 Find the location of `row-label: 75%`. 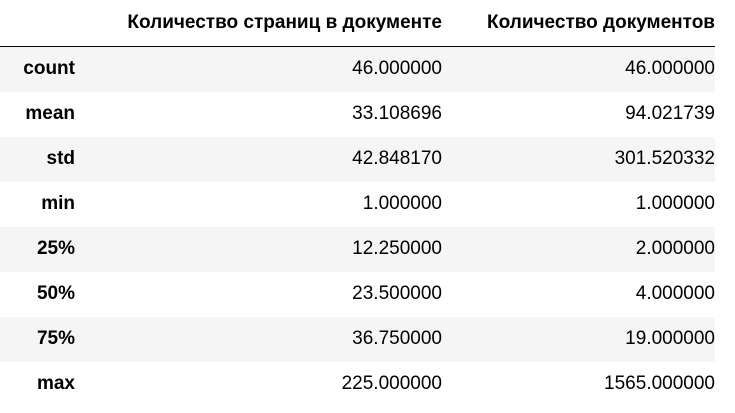

row-label: 75% is located at coordinates (55, 338).